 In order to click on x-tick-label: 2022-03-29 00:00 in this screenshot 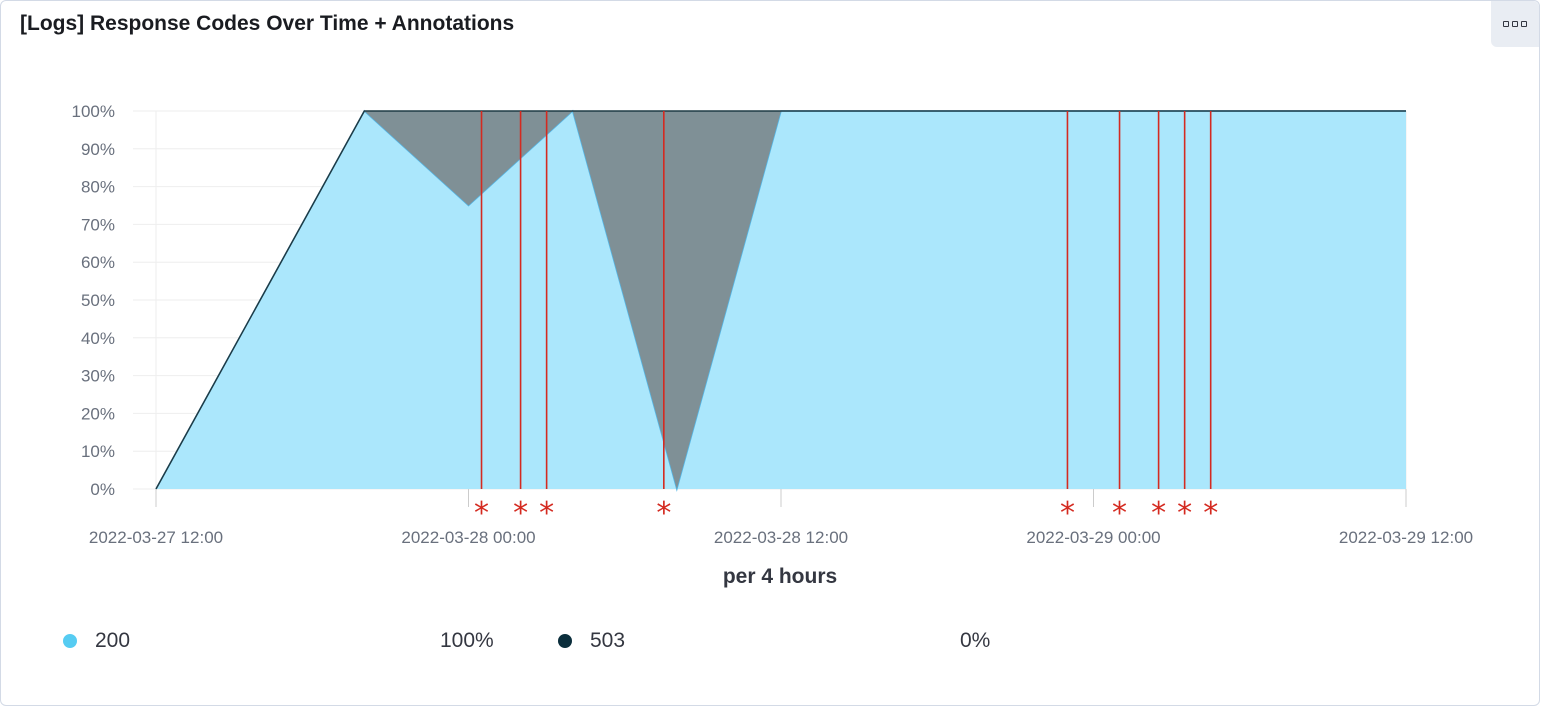, I will do `click(1093, 537)`.